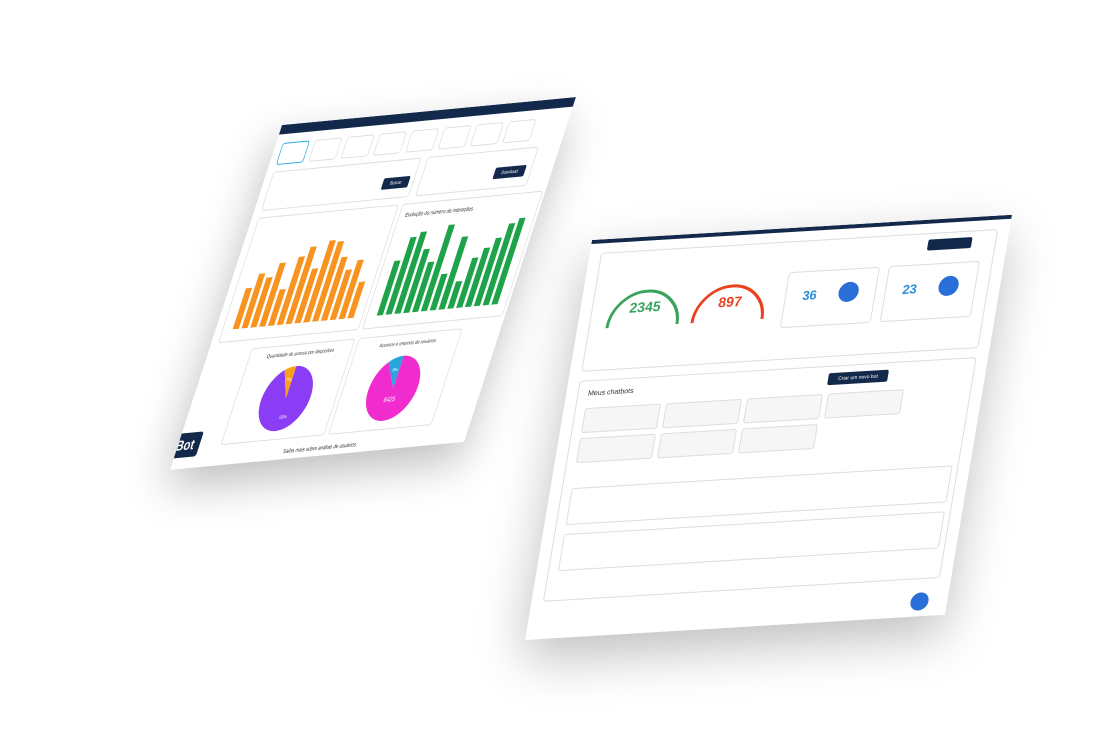 The image size is (1102, 745). Describe the element at coordinates (610, 393) in the screenshot. I see `section-title: Meus chatbots` at that location.